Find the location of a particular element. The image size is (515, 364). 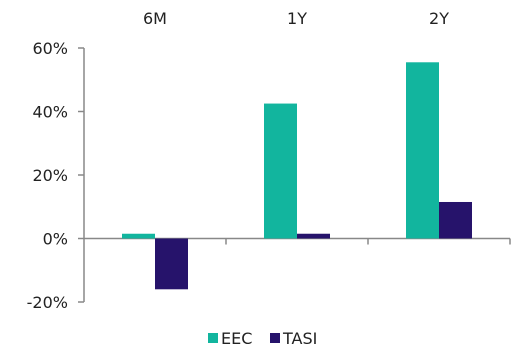

bar-tasi-1y is located at coordinates (313, 236).